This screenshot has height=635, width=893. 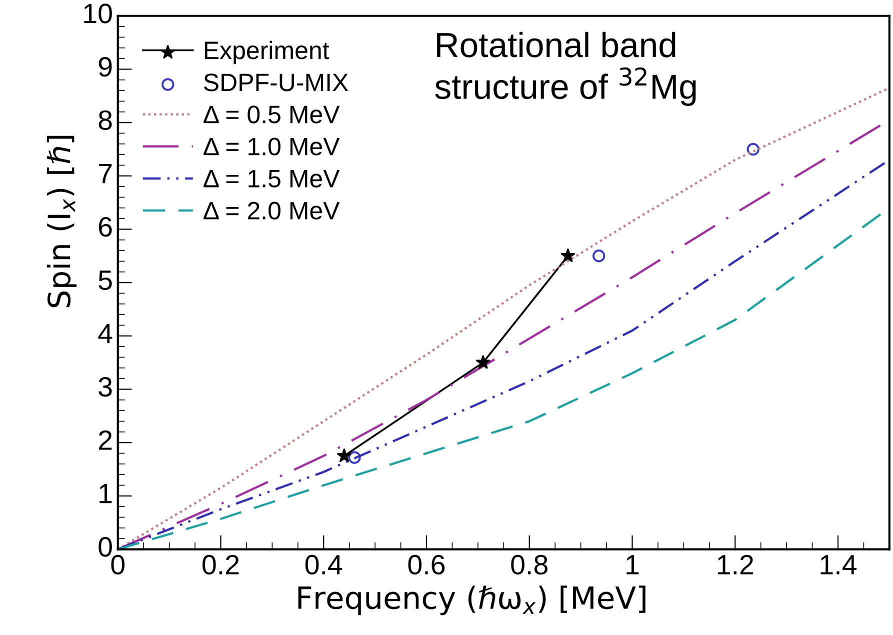 I want to click on legend-label: SDPF-U-MIX, so click(x=276, y=83).